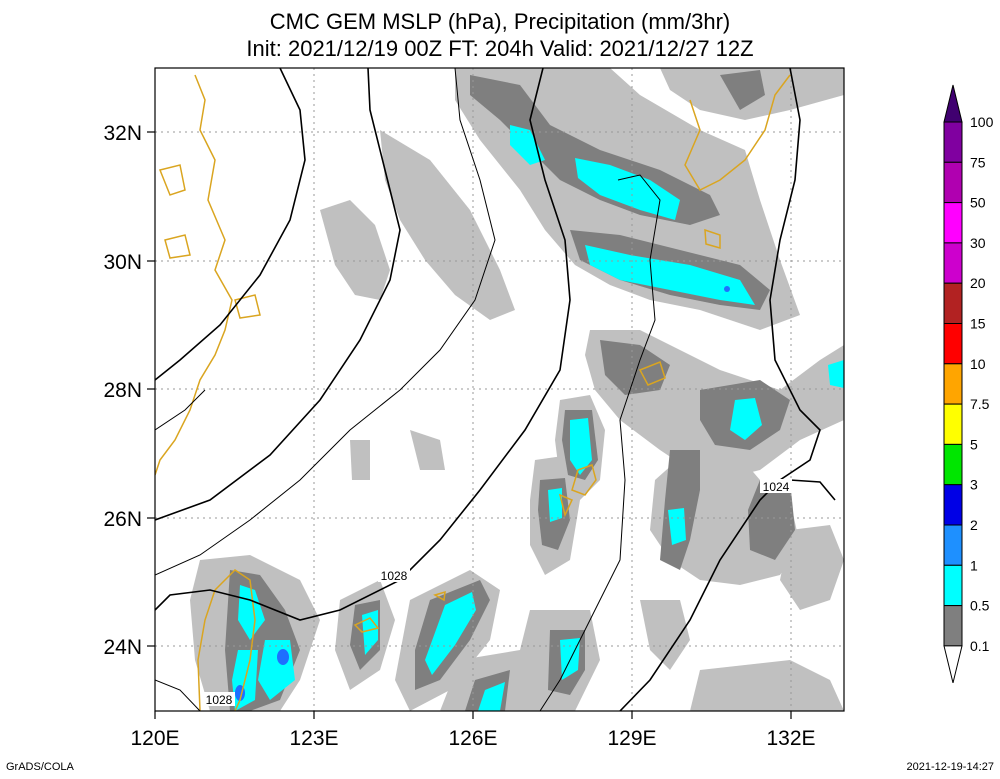 This screenshot has width=1000, height=779. What do you see at coordinates (968, 384) in the screenshot?
I see `colorbar: 0.1 0.5 1 2 3 5 7.5 10 15 20 30 50 75 100` at bounding box center [968, 384].